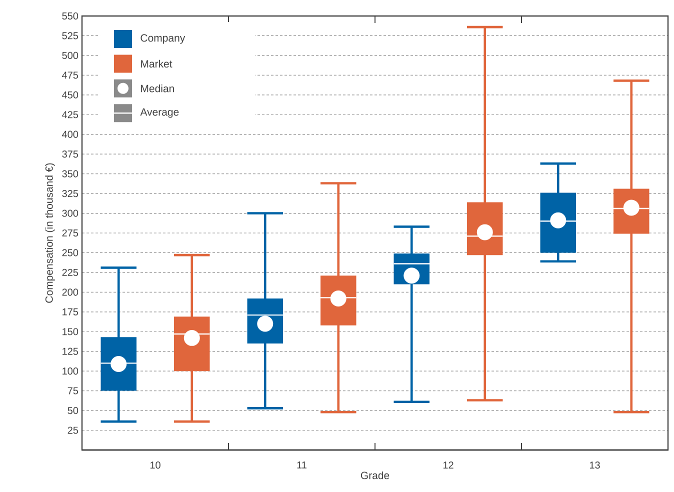 The image size is (674, 492). I want to click on y-tick-label: 50, so click(73, 410).